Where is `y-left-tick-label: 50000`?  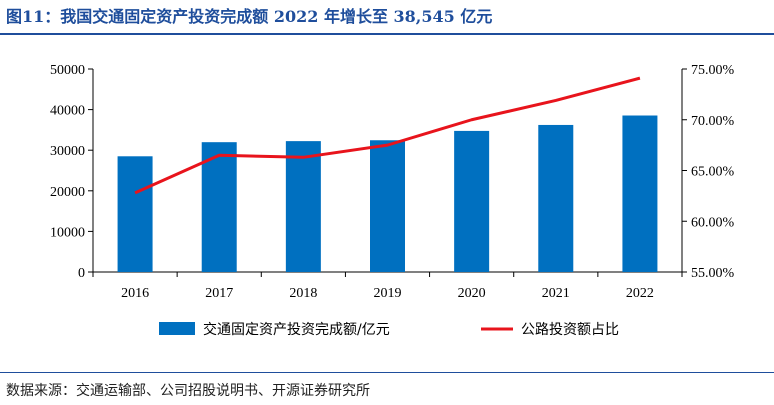
y-left-tick-label: 50000 is located at coordinates (67, 70).